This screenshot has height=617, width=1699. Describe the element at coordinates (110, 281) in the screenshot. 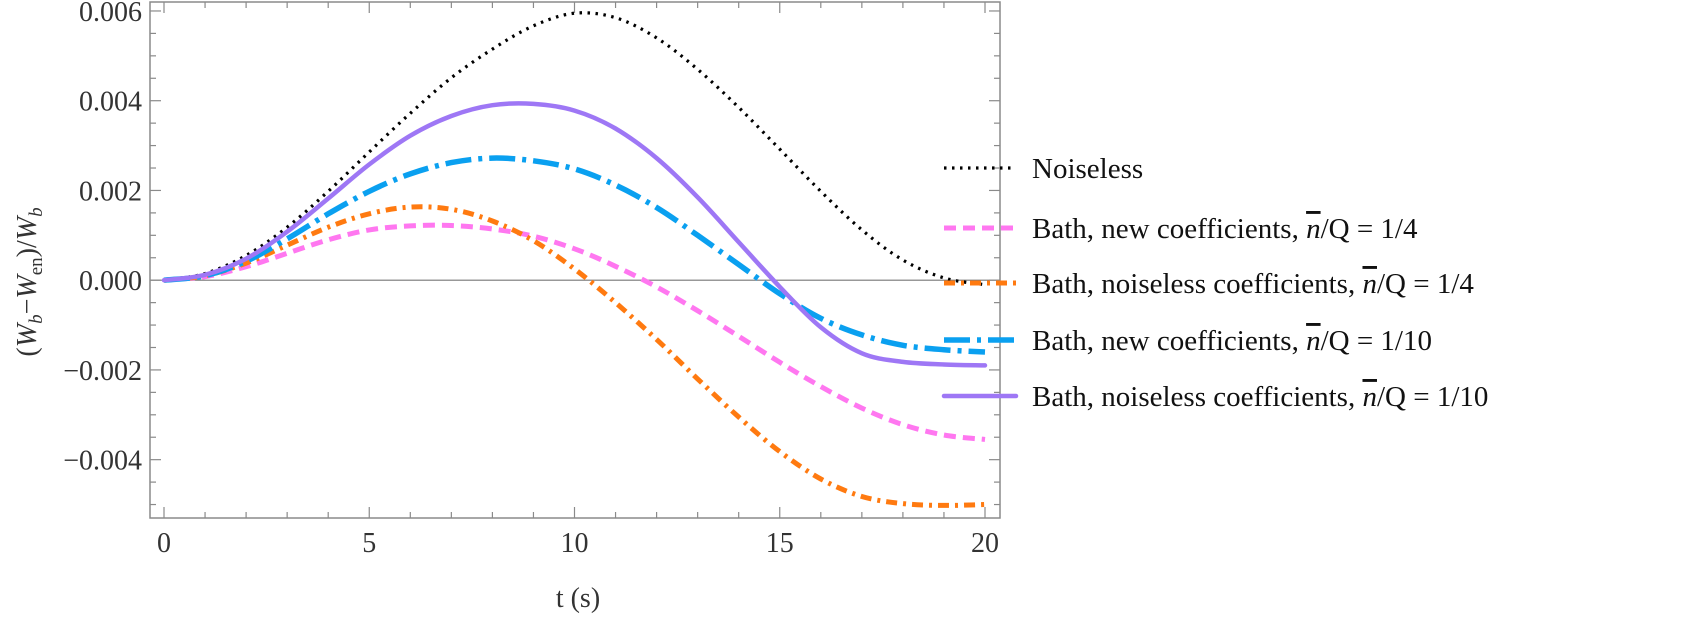

I see `y-tick-label: 0.000` at that location.